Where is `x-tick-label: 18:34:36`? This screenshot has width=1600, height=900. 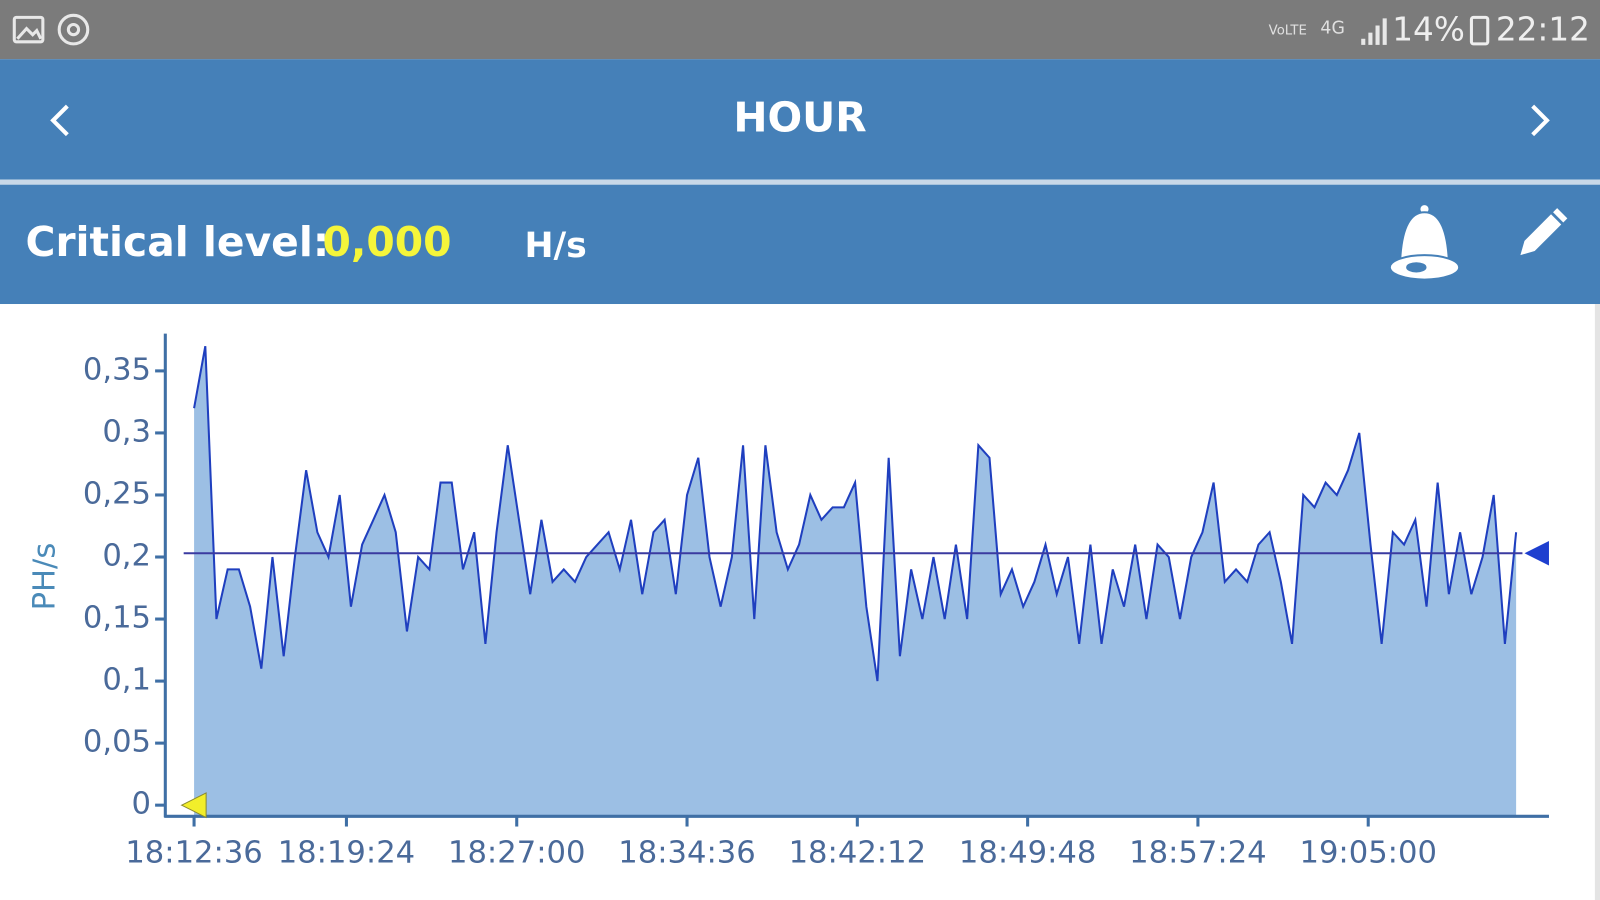 x-tick-label: 18:34:36 is located at coordinates (686, 853).